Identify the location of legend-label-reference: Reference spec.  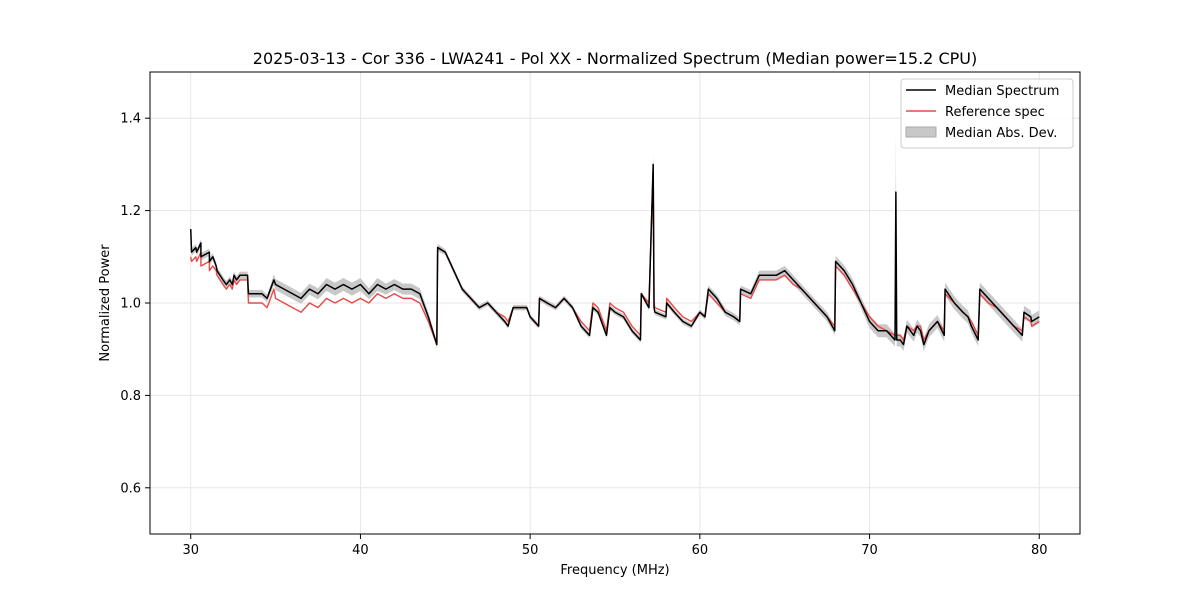
(995, 112).